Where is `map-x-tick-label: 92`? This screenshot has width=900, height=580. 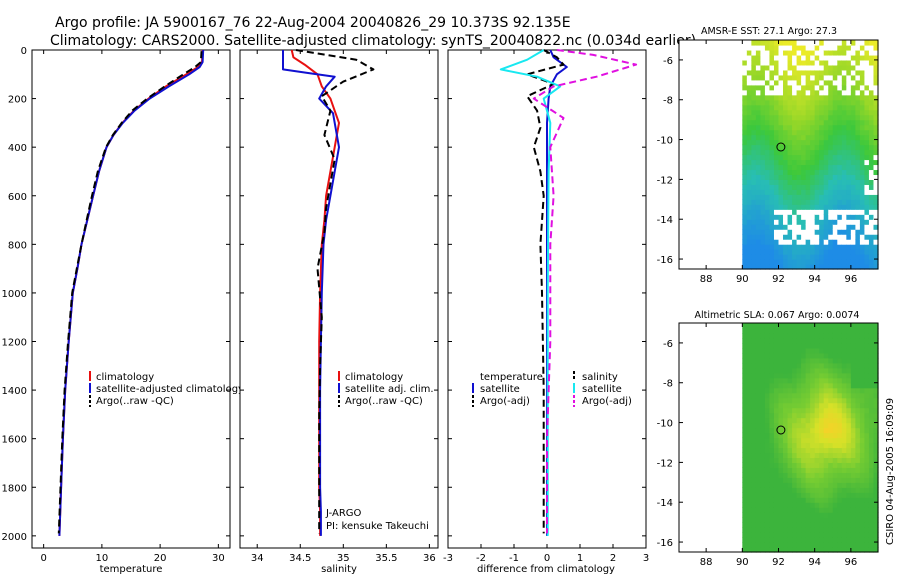
map-x-tick-label: 92 is located at coordinates (778, 562).